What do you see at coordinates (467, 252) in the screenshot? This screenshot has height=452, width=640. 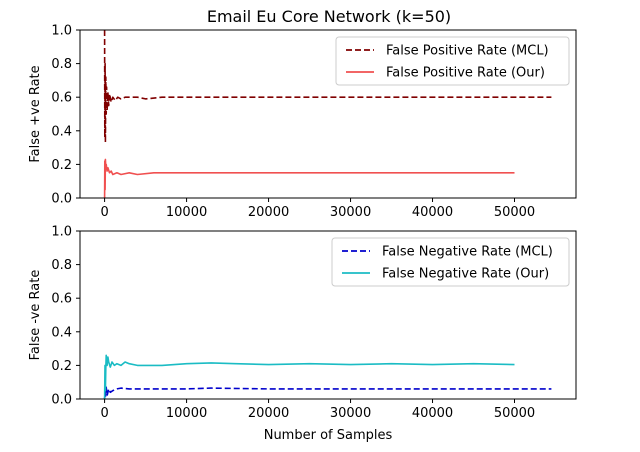 I see `legend-label: False Negative Rate (MCL)` at bounding box center [467, 252].